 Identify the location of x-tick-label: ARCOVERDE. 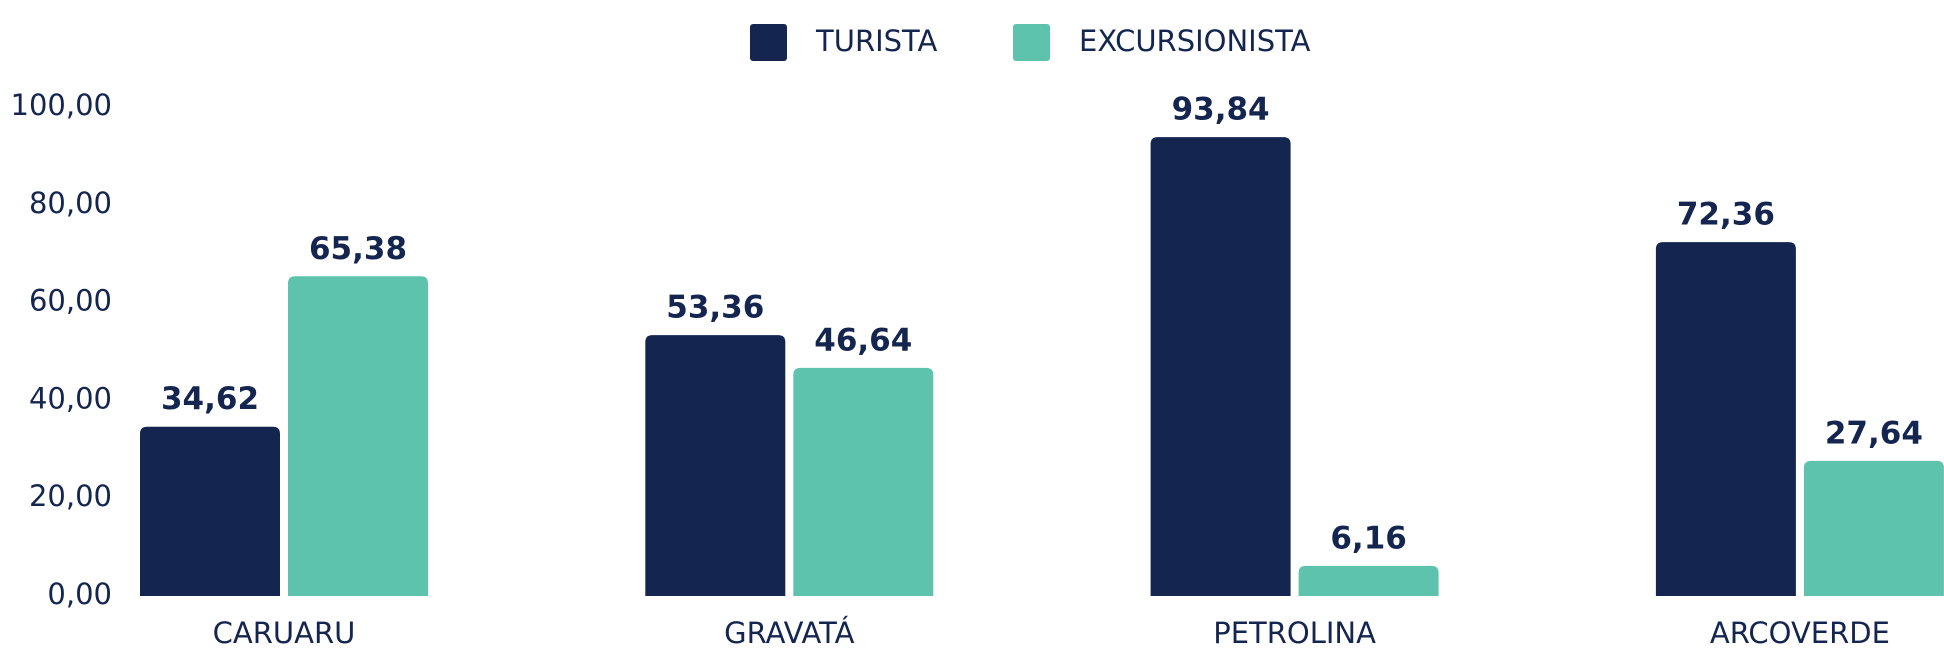
(1800, 633).